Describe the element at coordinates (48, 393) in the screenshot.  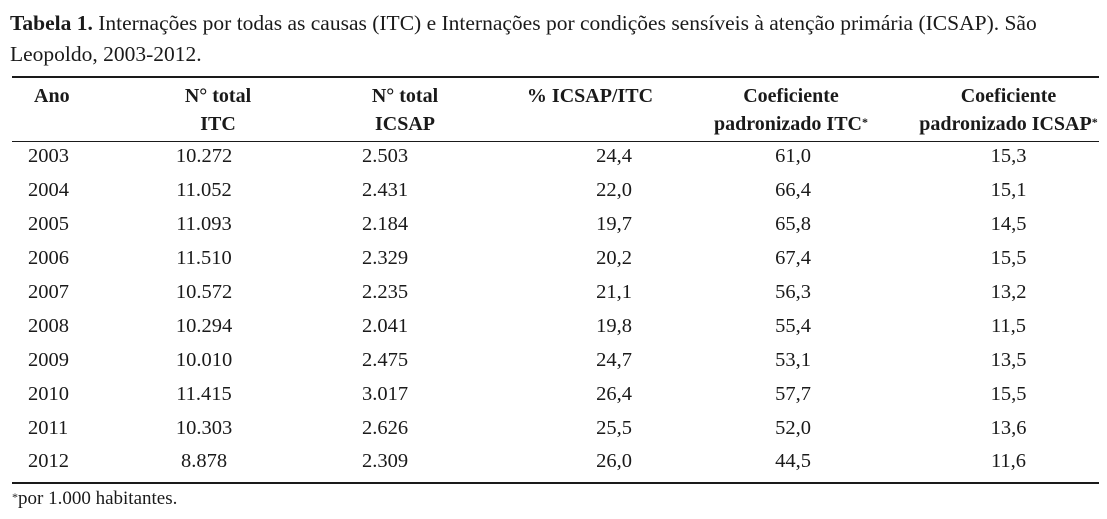
I see `cell-ano: 2010` at that location.